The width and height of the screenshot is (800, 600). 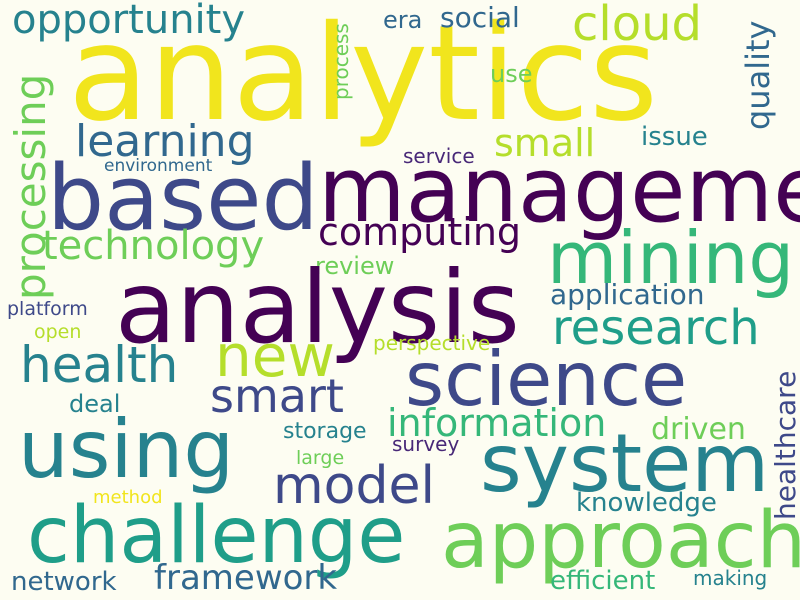 I want to click on word-era: era, so click(x=403, y=20).